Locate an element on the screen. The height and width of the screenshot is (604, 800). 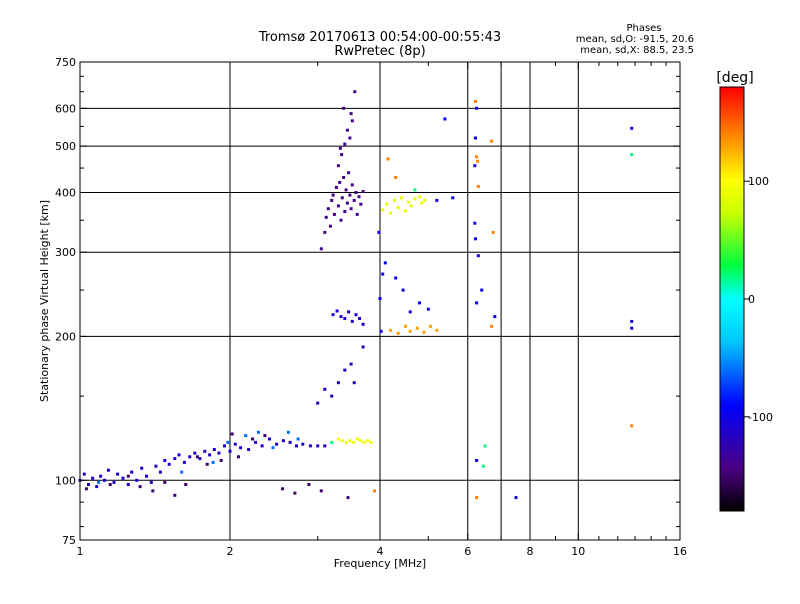
legend-box-title: Phases is located at coordinates (643, 28).